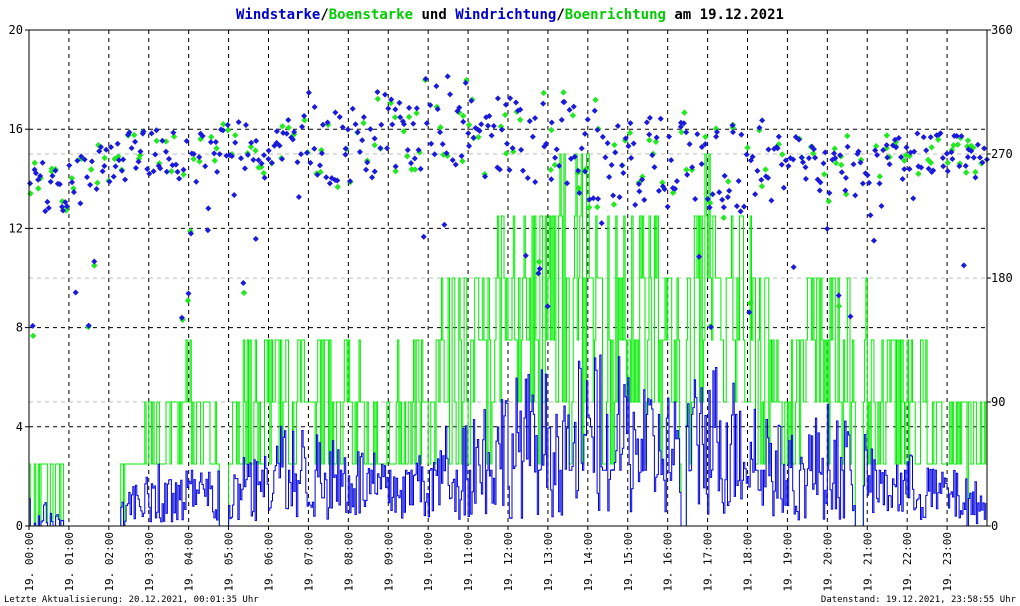 This screenshot has width=1020, height=606. What do you see at coordinates (994, 526) in the screenshot?
I see `y-right-tick-label: 0` at bounding box center [994, 526].